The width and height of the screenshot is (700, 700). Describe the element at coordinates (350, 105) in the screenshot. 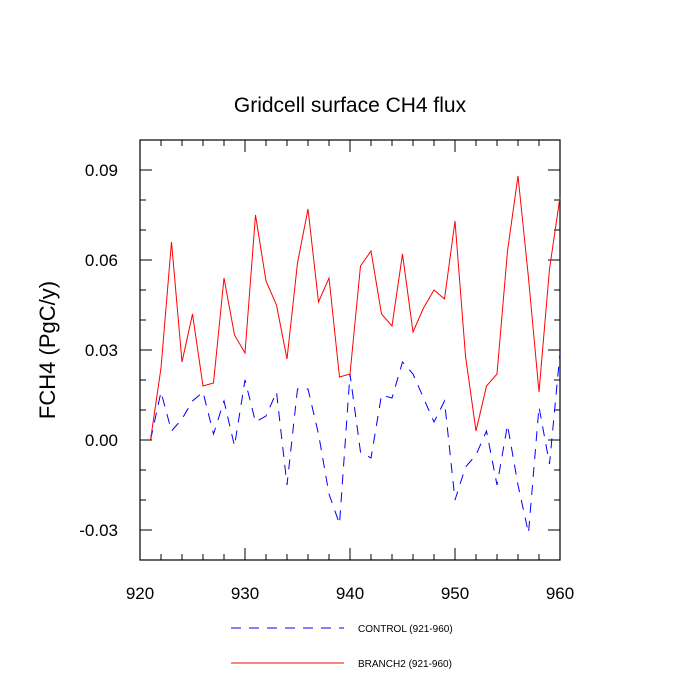

I see `chart-title: Gridcell surface CH4 flux` at that location.